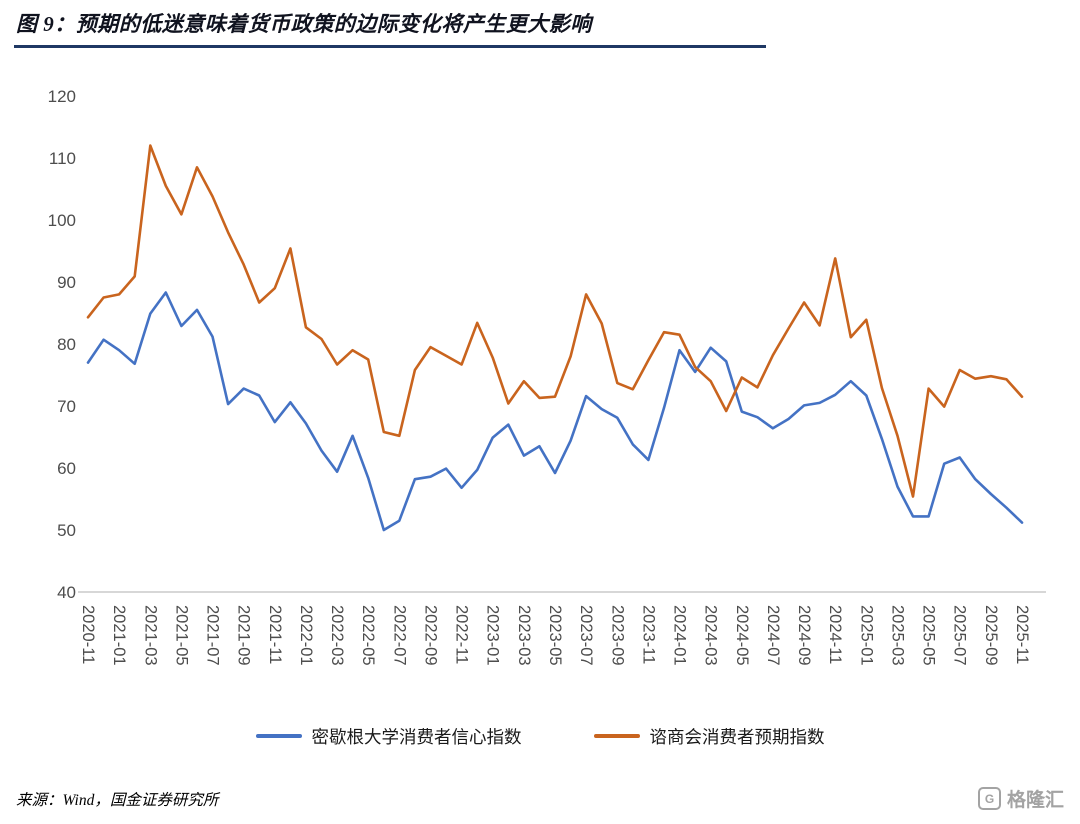 The image size is (1080, 824). Describe the element at coordinates (742, 635) in the screenshot. I see `x-tick-label: 2024-05` at that location.